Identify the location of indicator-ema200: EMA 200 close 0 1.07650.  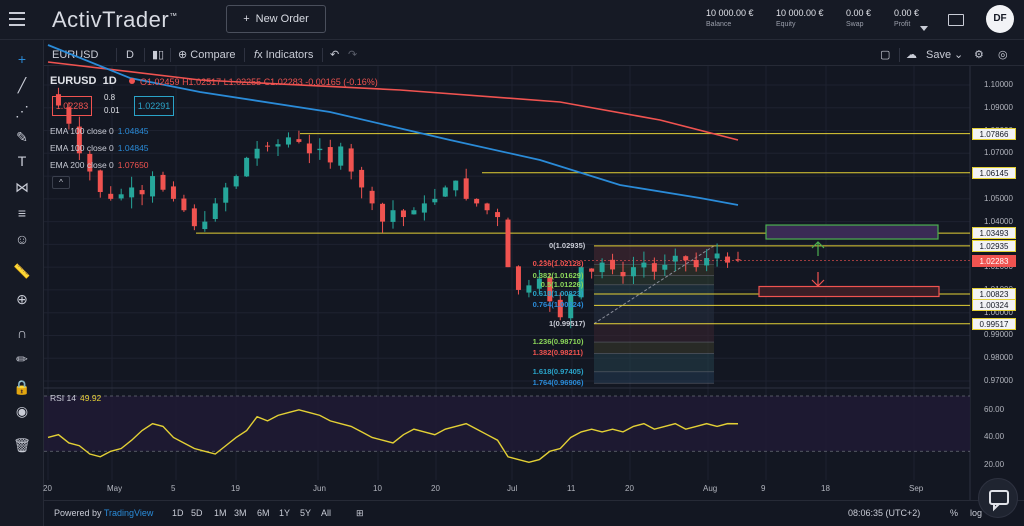
(99, 165).